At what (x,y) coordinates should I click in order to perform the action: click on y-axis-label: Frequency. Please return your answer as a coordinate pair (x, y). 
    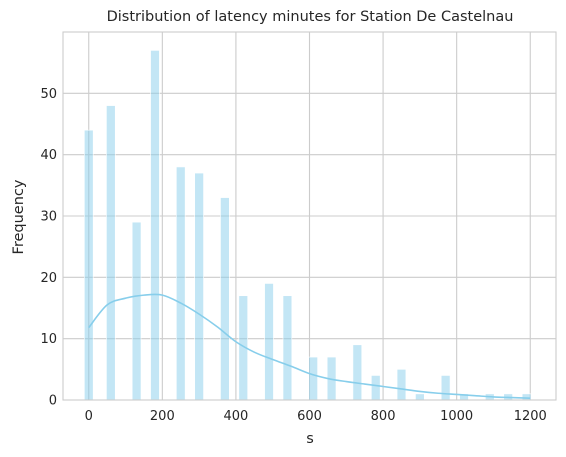
    Looking at the image, I should click on (19, 216).